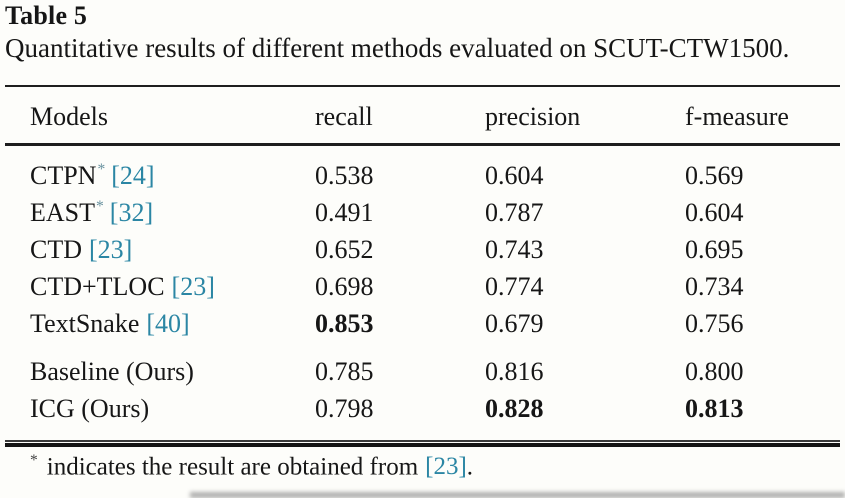  What do you see at coordinates (714, 371) in the screenshot?
I see `fmeasure-value: 0.800` at bounding box center [714, 371].